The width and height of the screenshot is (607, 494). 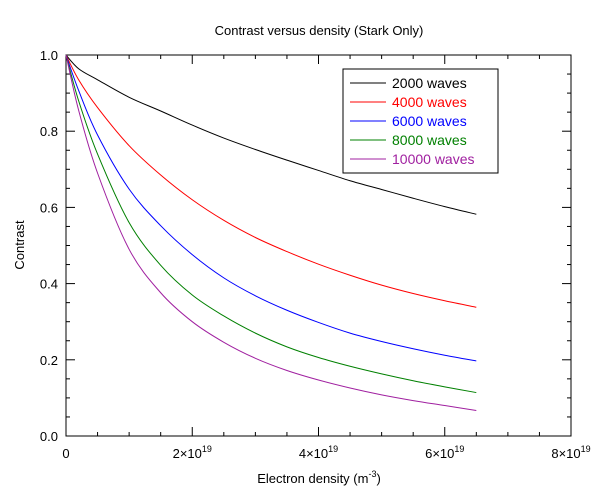 What do you see at coordinates (444, 452) in the screenshot?
I see `x-tick-label: 6×10¹⁹` at bounding box center [444, 452].